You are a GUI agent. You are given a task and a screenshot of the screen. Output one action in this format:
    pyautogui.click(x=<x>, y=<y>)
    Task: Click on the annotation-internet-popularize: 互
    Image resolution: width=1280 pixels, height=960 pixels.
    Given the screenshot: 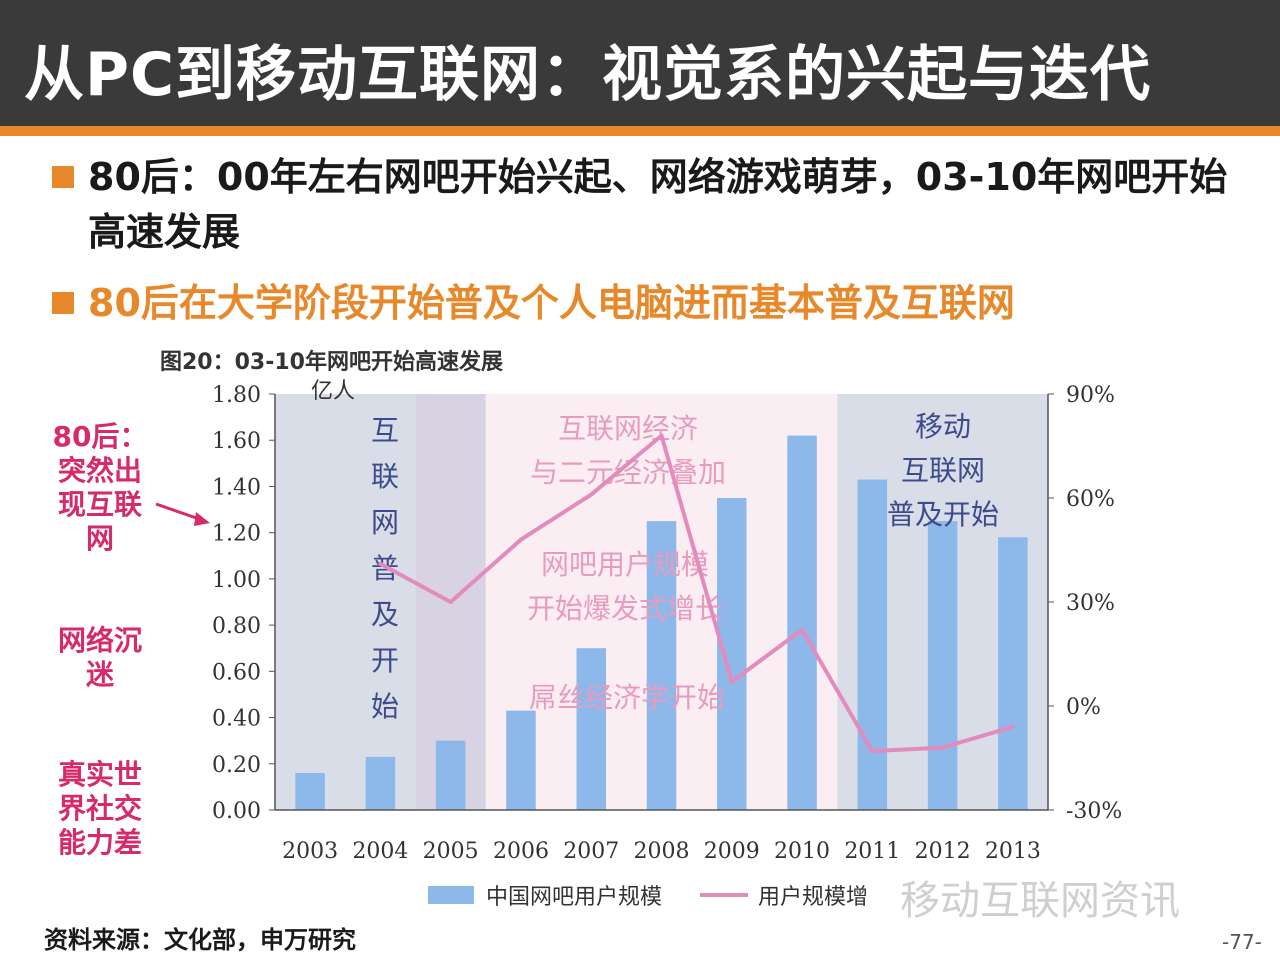 What is the action you would take?
    pyautogui.click(x=385, y=430)
    